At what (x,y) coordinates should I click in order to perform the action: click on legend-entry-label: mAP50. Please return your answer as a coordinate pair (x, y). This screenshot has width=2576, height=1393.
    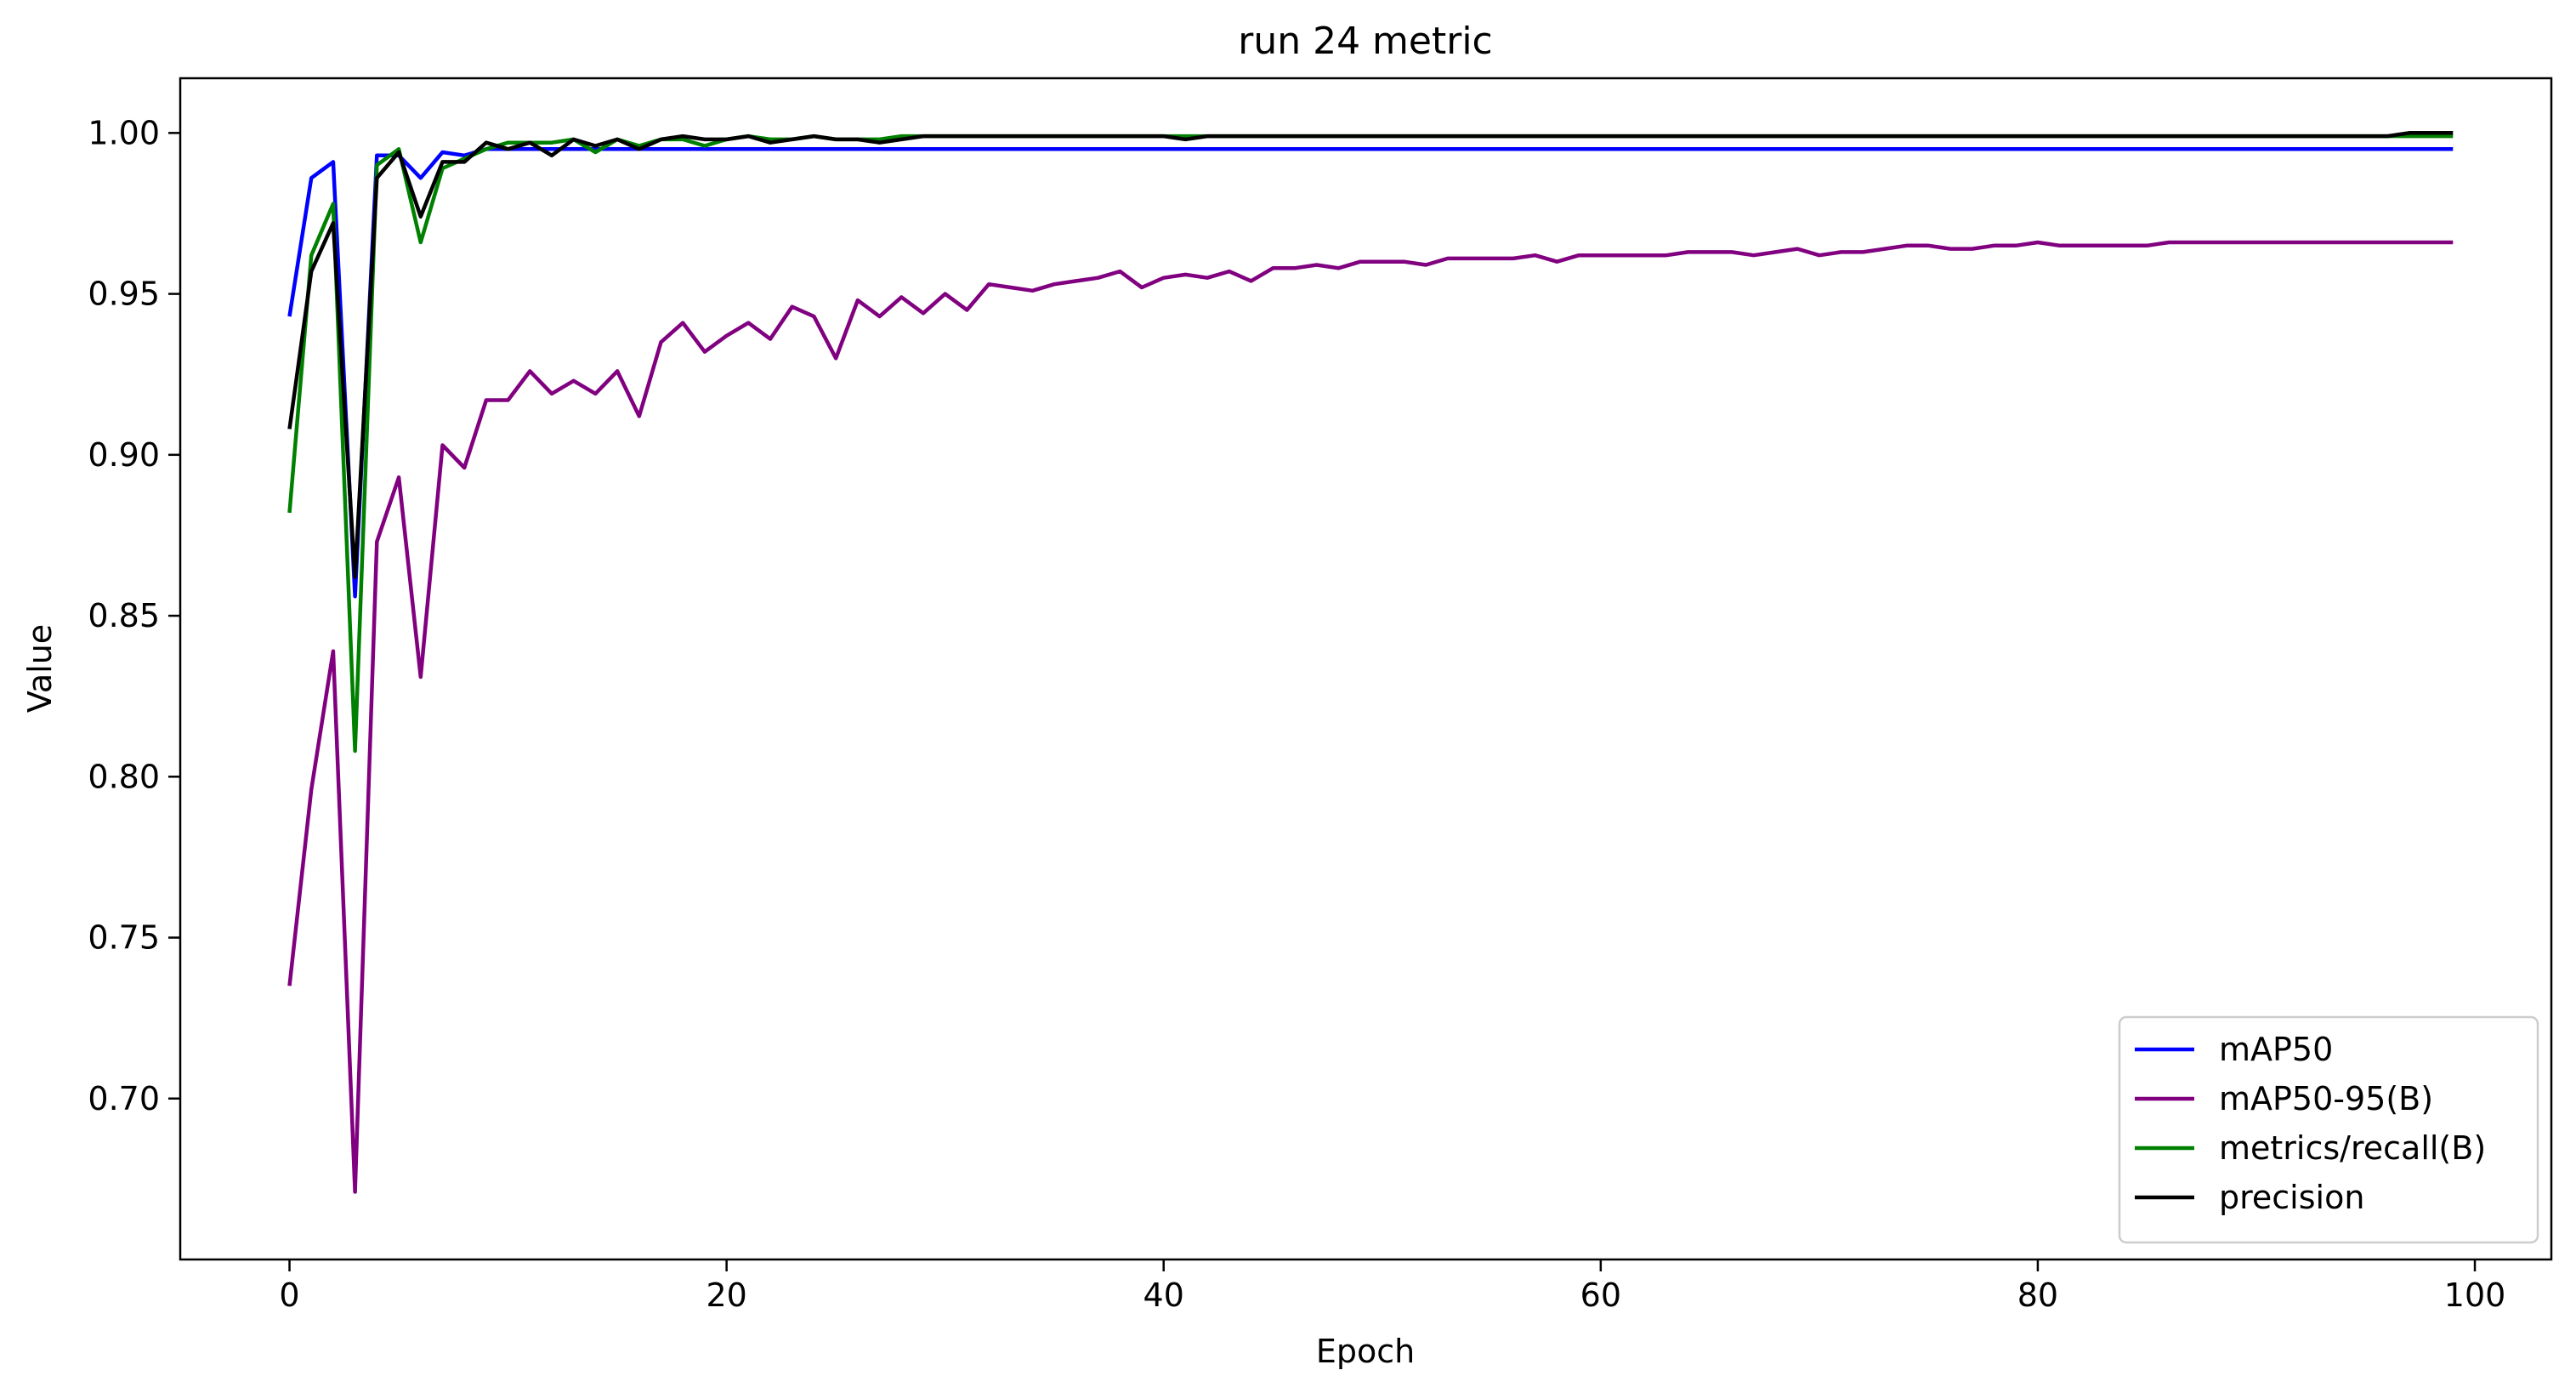
    Looking at the image, I should click on (2276, 1049).